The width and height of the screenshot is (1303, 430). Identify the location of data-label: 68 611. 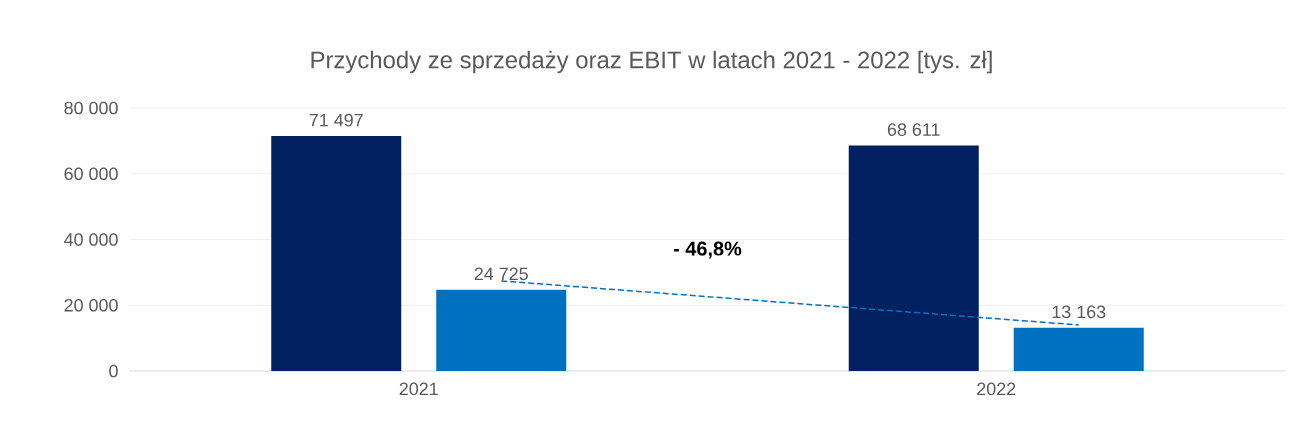
(913, 129).